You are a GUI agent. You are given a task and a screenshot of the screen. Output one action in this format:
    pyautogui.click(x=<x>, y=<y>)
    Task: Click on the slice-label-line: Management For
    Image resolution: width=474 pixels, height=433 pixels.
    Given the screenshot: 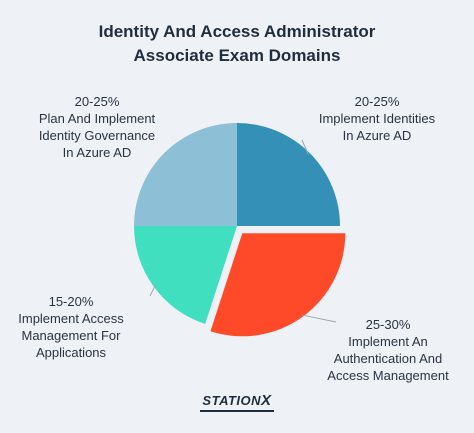 What is the action you would take?
    pyautogui.click(x=71, y=335)
    